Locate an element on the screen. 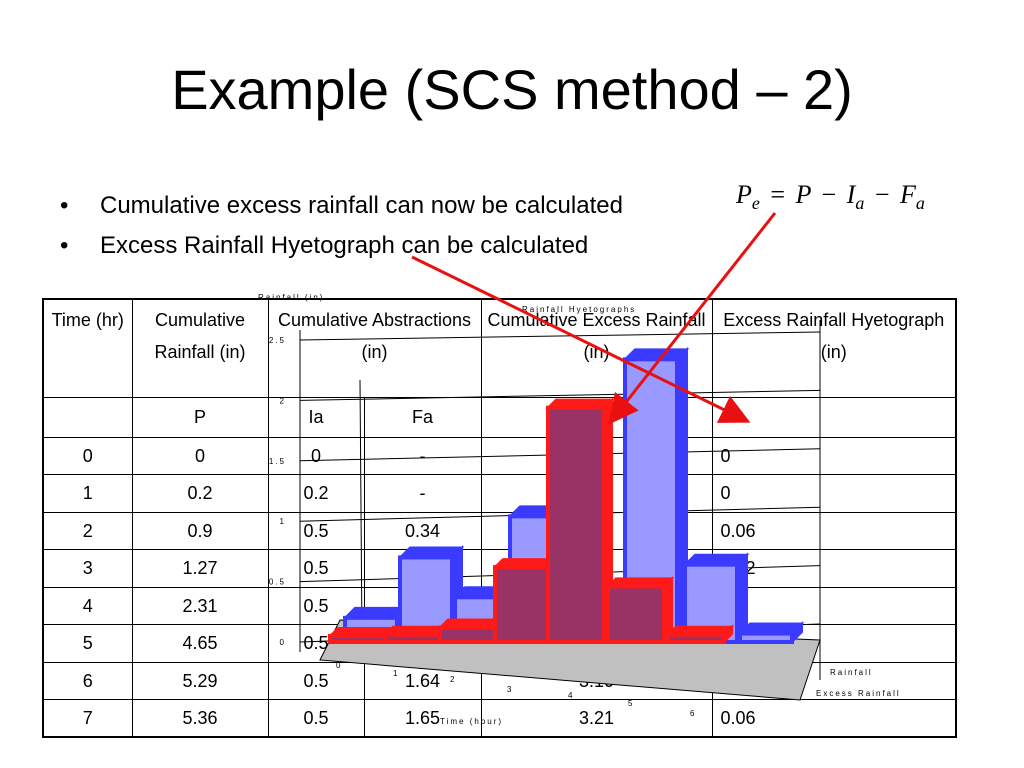 The width and height of the screenshot is (1024, 768). formula: Pe = P − Ia − Fa is located at coordinates (830, 197).